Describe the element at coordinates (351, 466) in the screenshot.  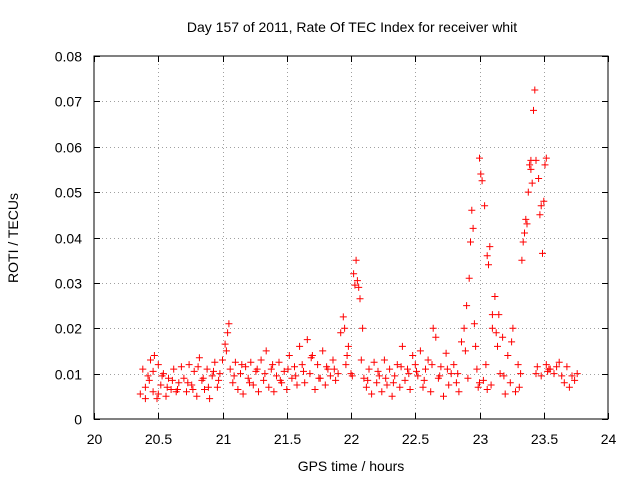
I see `x-axis-title: GPS time / hours` at that location.